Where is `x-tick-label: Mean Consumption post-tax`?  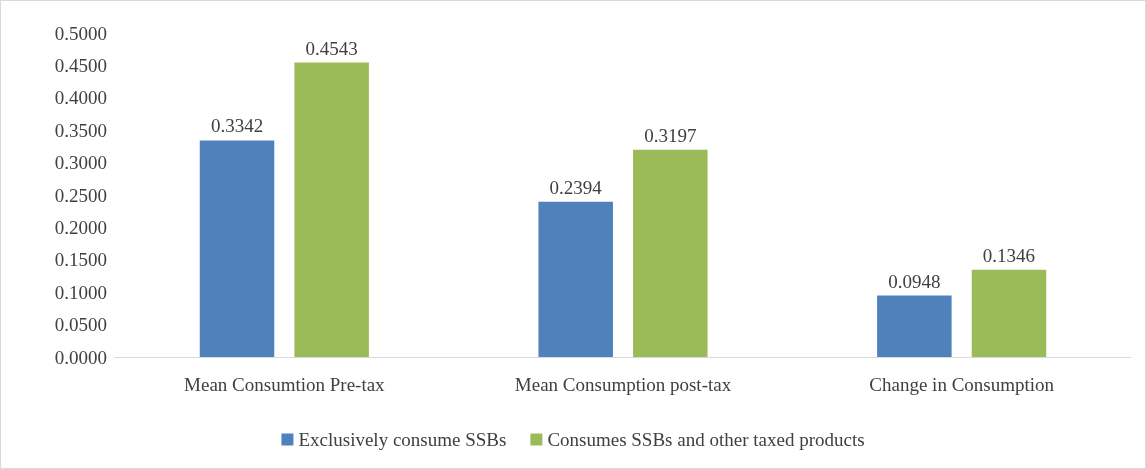 x-tick-label: Mean Consumption post-tax is located at coordinates (623, 384).